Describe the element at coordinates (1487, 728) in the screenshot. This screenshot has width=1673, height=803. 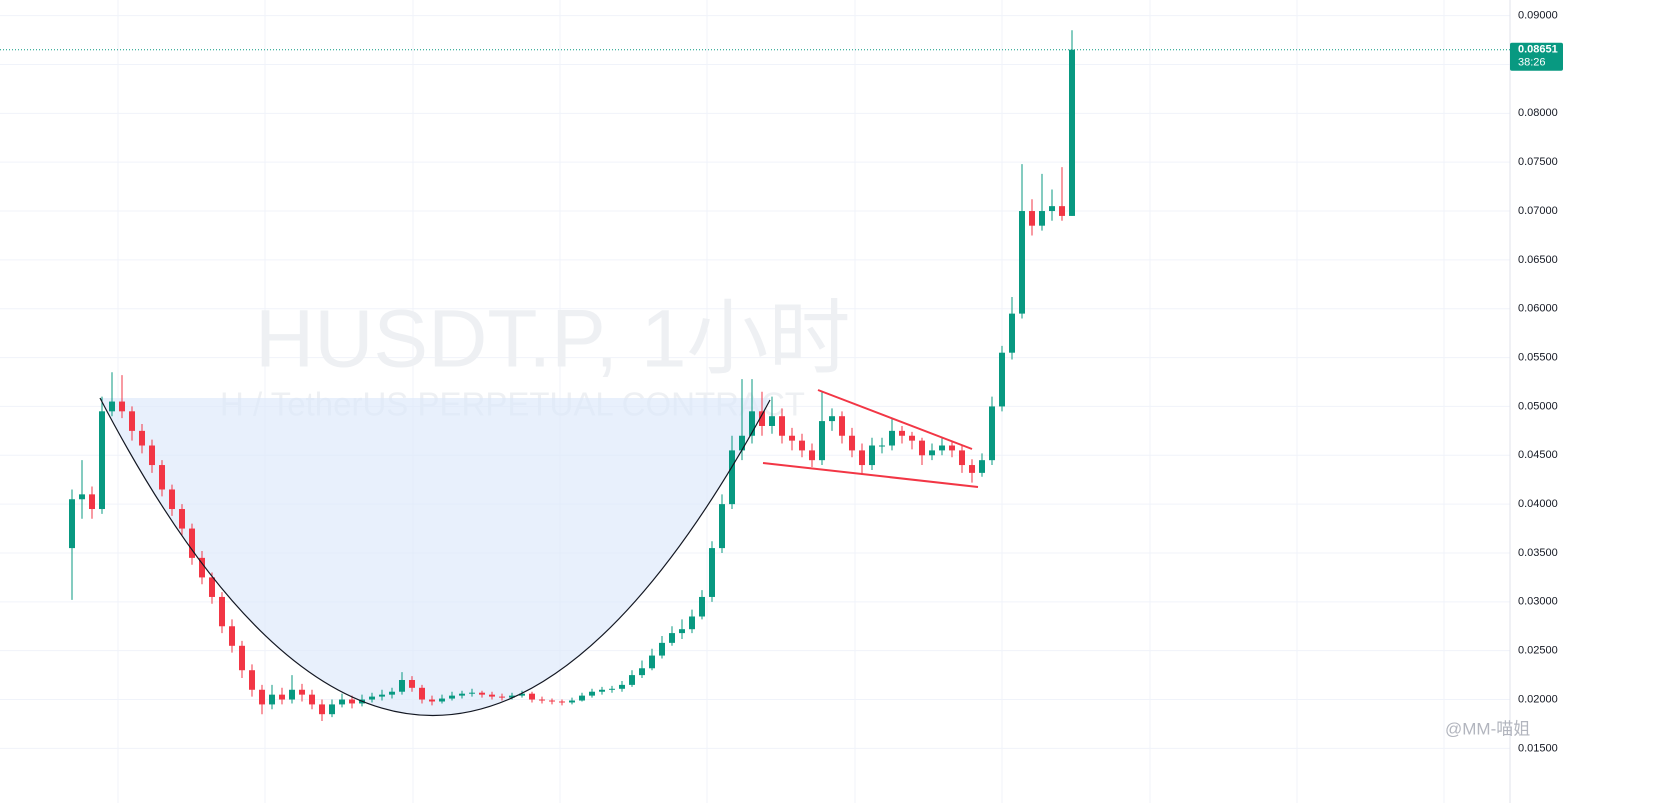
I see `watermark-author: @MM-喵姐` at that location.